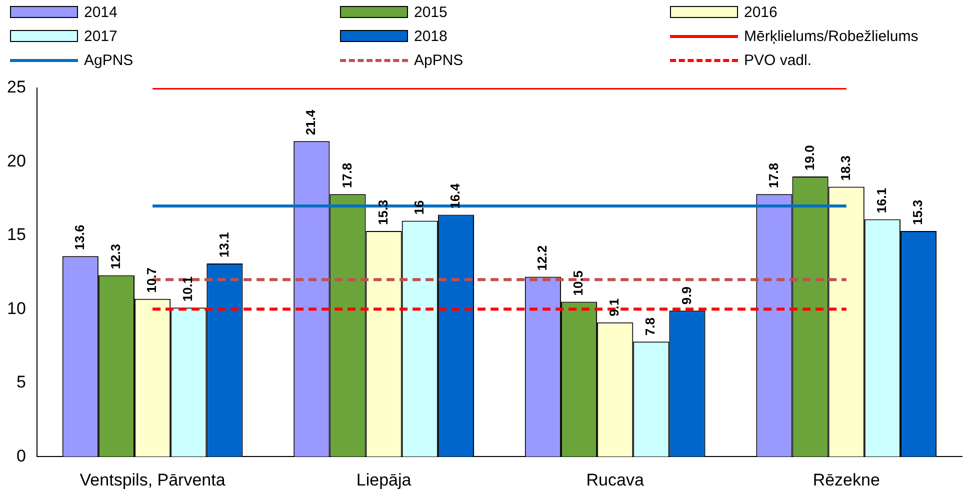 The image size is (970, 497). Describe the element at coordinates (761, 12) in the screenshot. I see `legend-label: 2016` at that location.